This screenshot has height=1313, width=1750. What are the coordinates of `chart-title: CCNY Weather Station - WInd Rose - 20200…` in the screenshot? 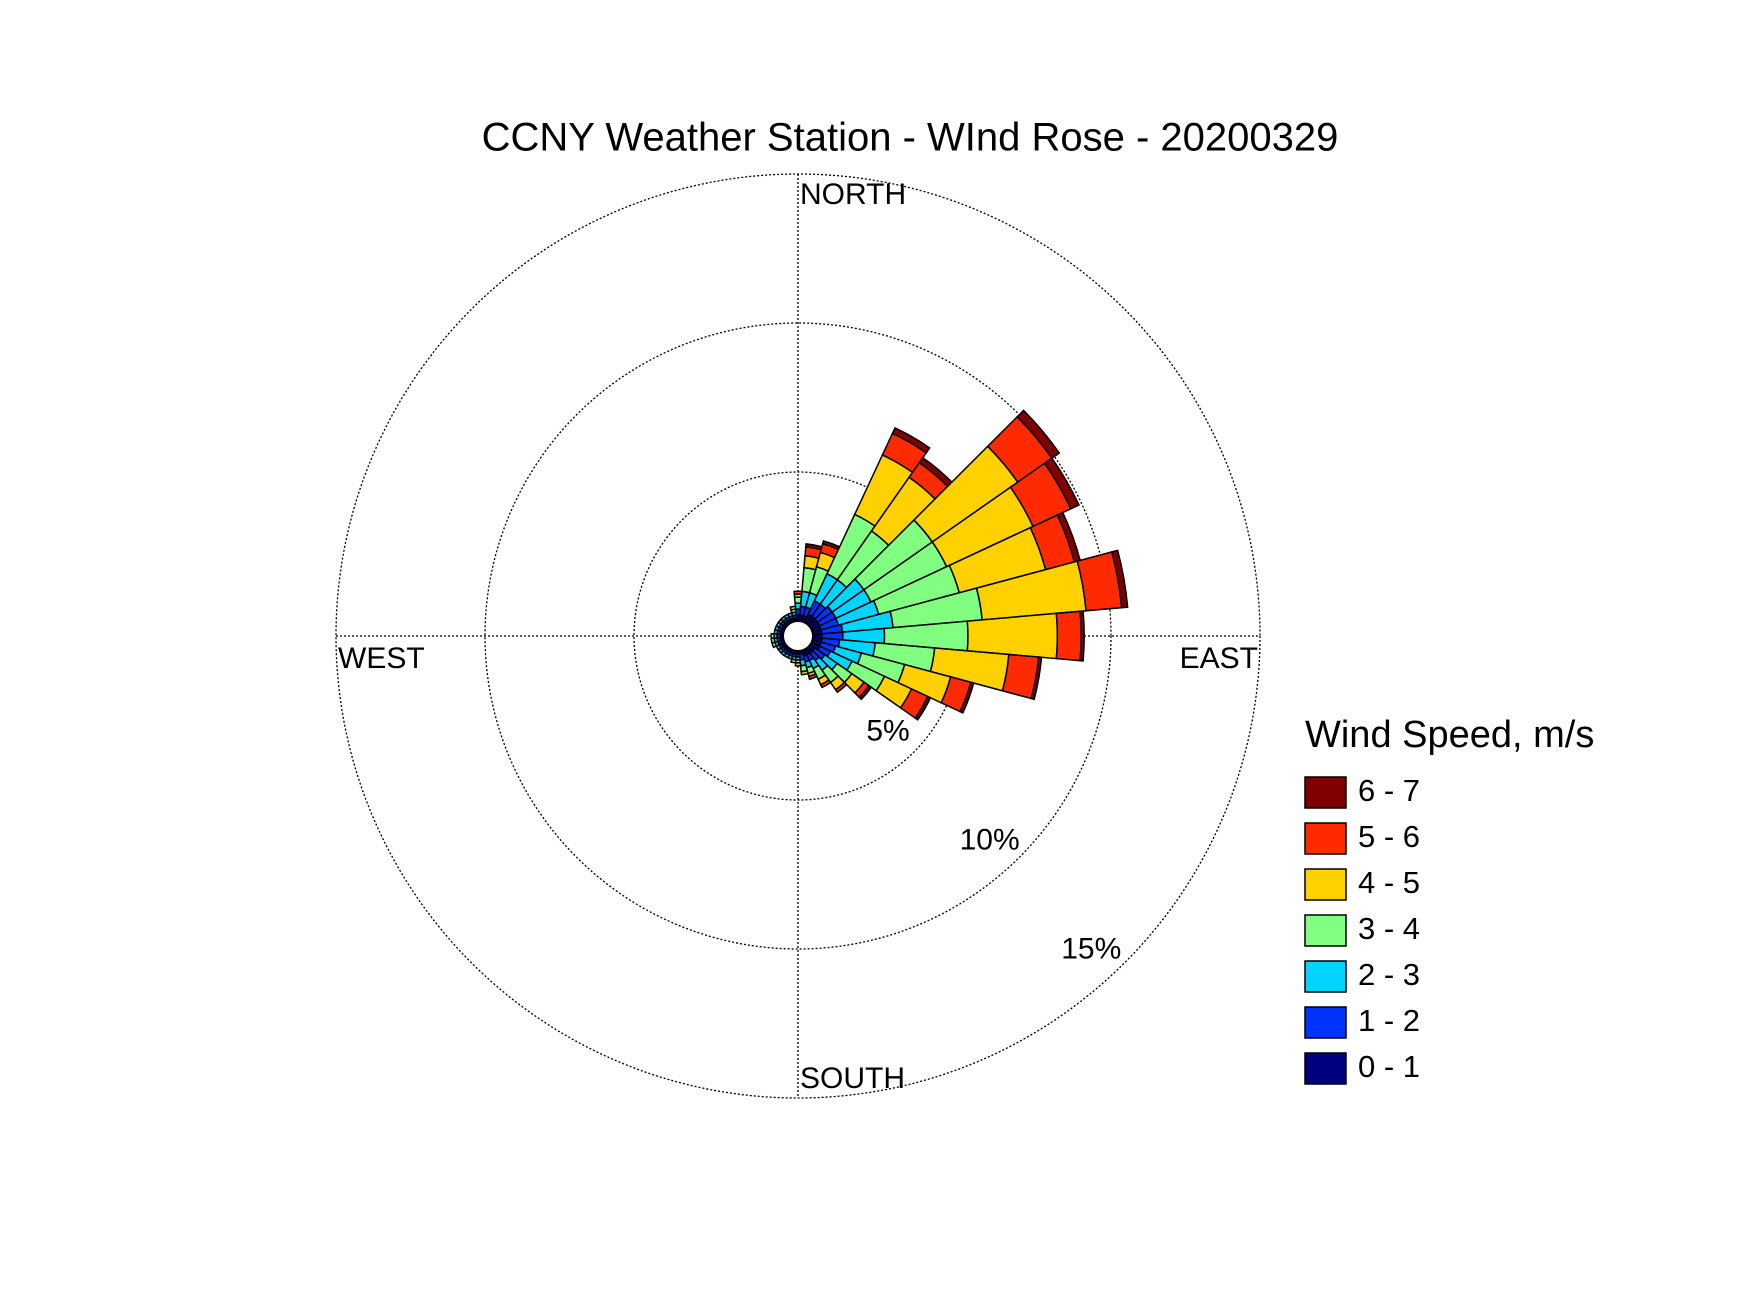 It's located at (910, 138).